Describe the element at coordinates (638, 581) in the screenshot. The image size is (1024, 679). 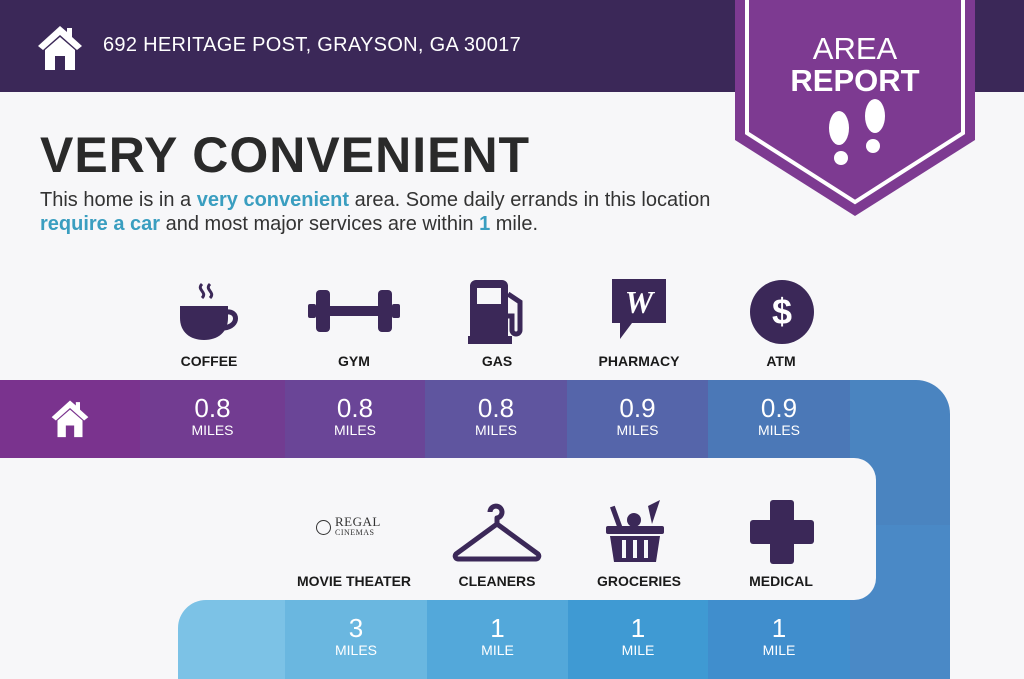
I see `groceries-label: GROCERIES` at that location.